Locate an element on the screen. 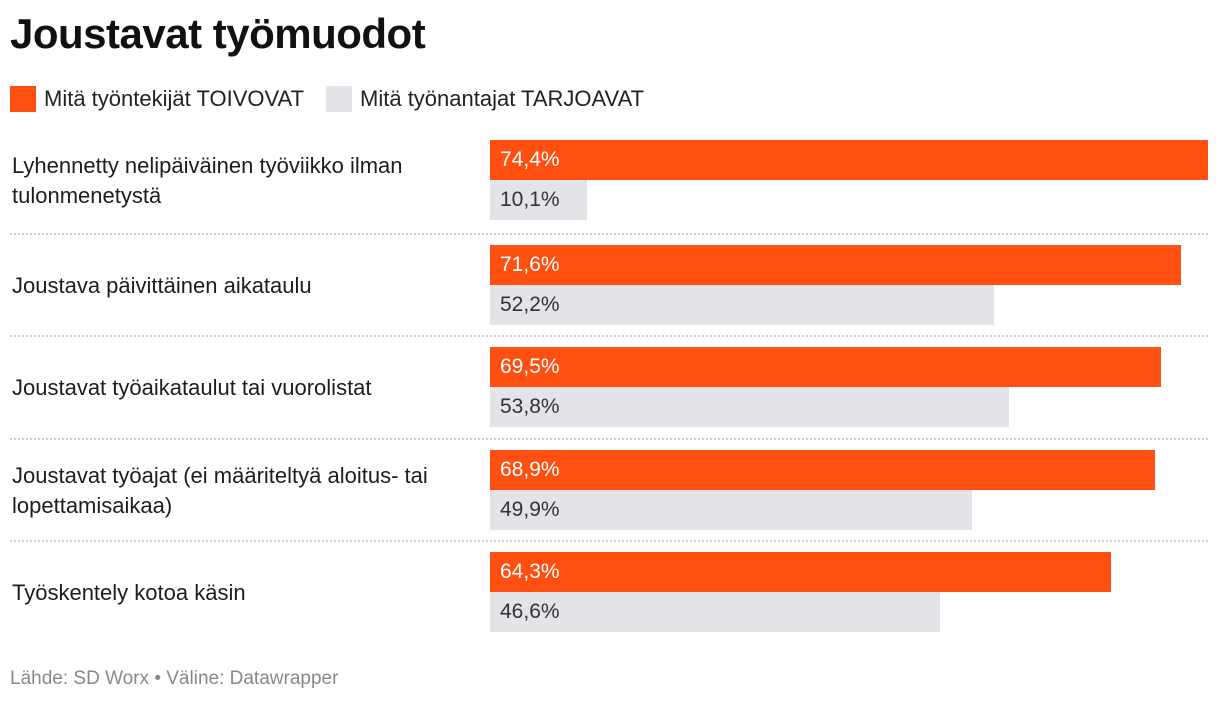  legend-item-tarjoavat: Mitä työnantajat TARJOAVAT is located at coordinates (485, 99).